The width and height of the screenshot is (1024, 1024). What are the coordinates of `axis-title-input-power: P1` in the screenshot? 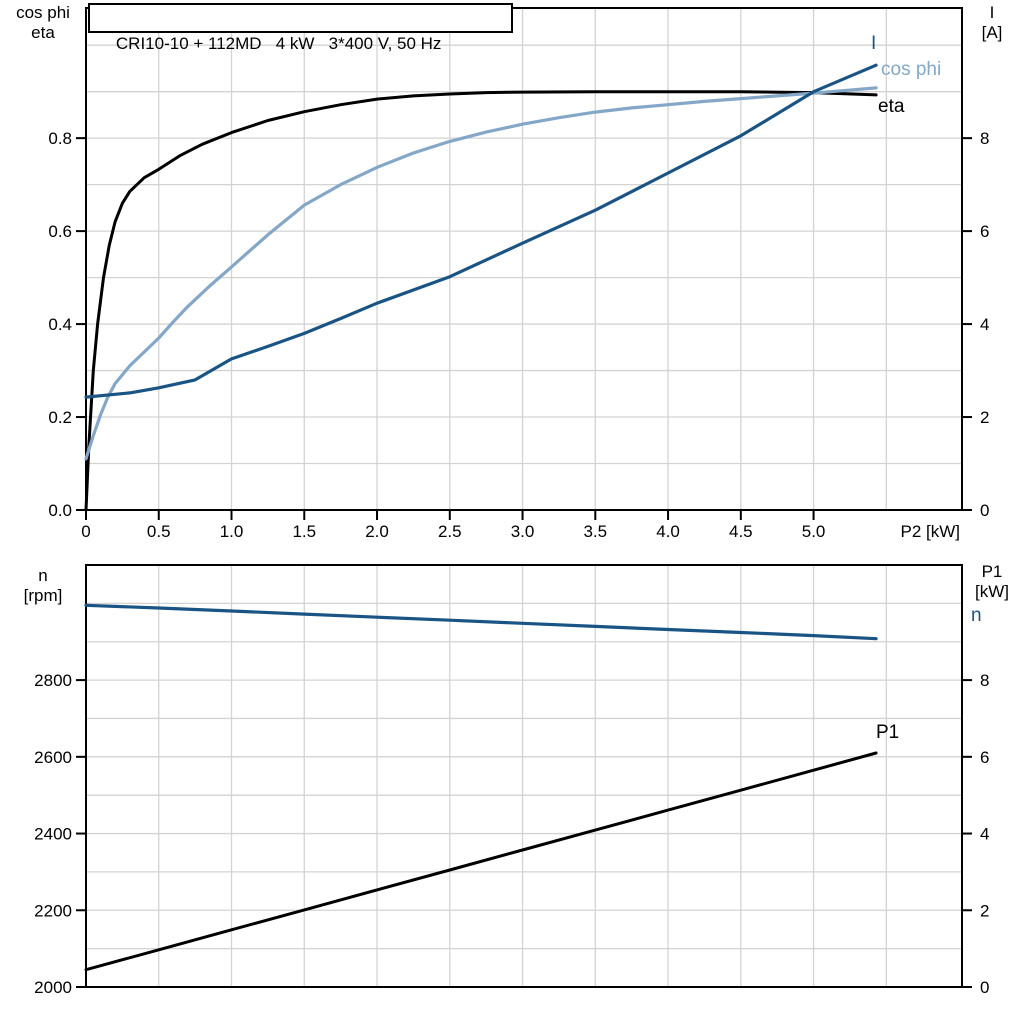 It's located at (992, 571).